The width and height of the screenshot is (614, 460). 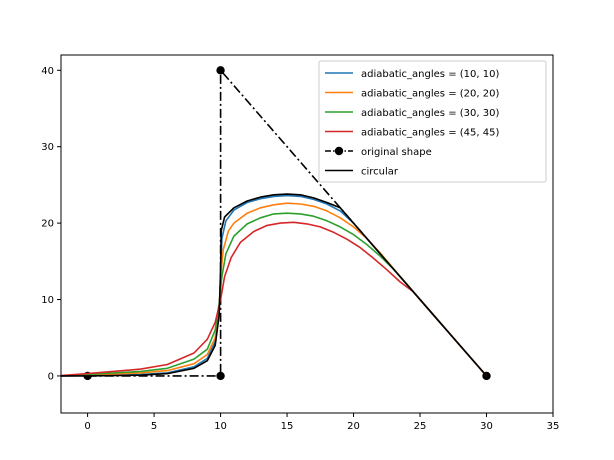 What do you see at coordinates (154, 426) in the screenshot?
I see `x-tick-label: 5` at bounding box center [154, 426].